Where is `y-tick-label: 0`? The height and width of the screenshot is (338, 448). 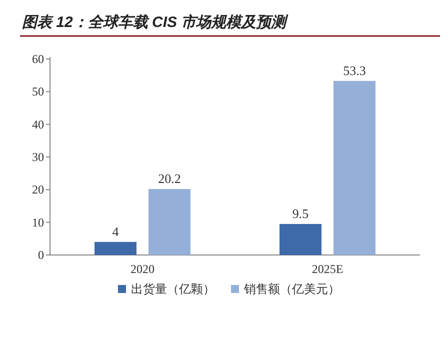 y-tick-label: 0 is located at coordinates (41, 255).